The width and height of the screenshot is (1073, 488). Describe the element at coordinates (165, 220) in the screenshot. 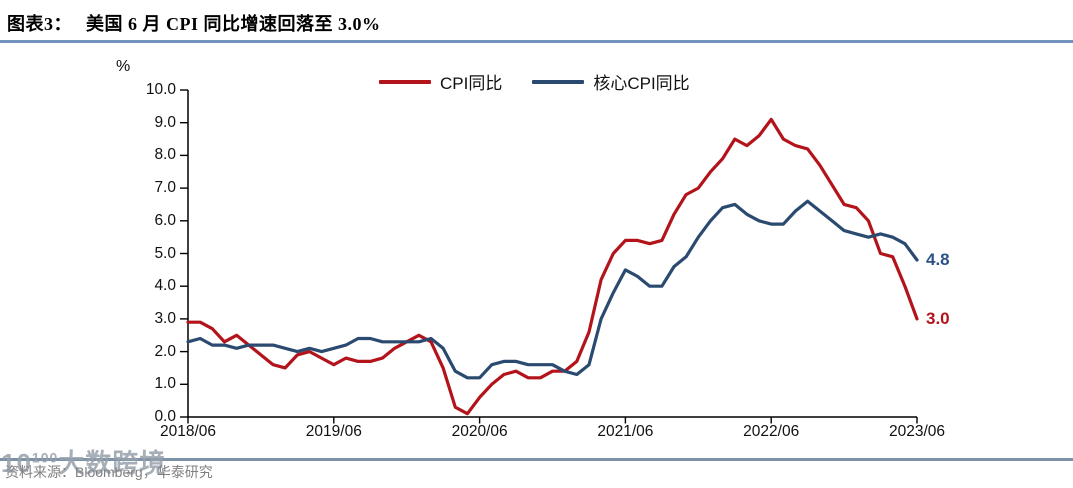

I see `y-axis-tick-label: 6.0` at that location.